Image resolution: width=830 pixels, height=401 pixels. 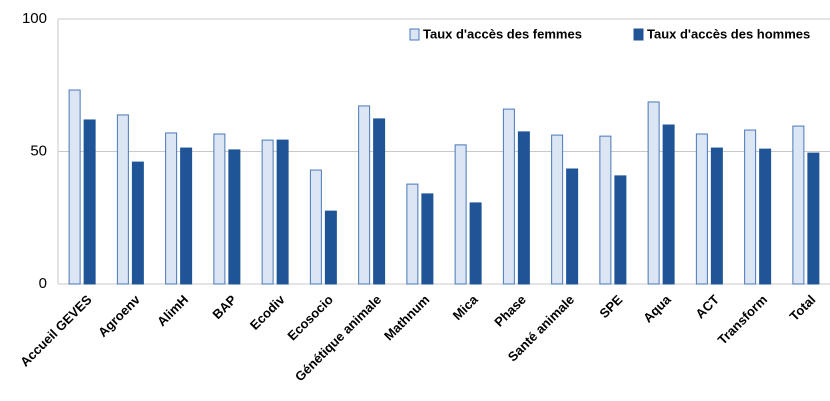 I want to click on y-tick-label: 50, so click(x=38, y=150).